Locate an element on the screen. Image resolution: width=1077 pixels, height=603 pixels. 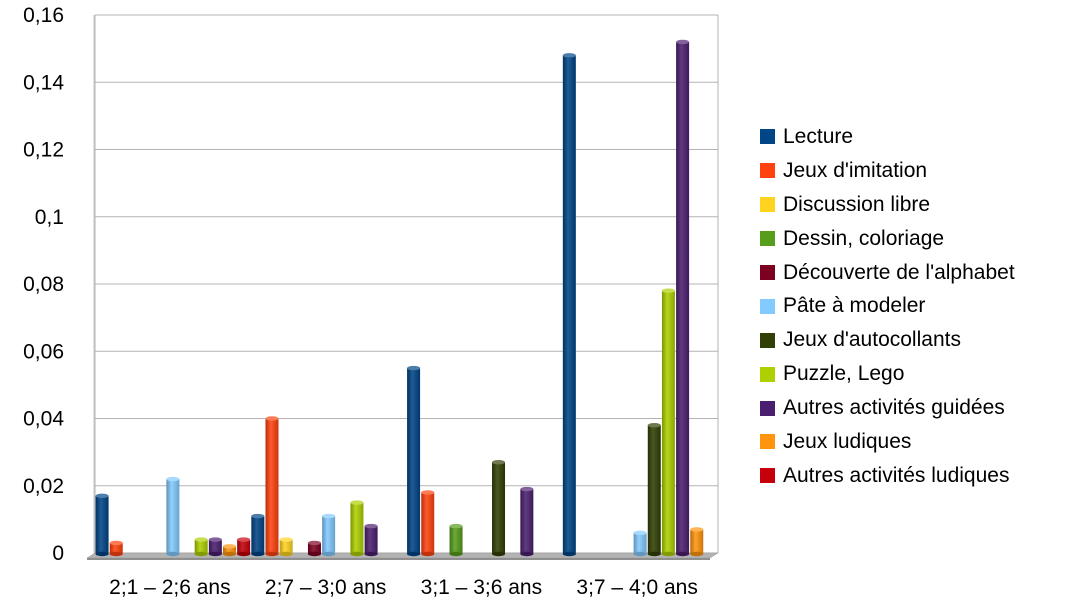
x-category-label: 3;1 – 3;6 ans is located at coordinates (481, 587).